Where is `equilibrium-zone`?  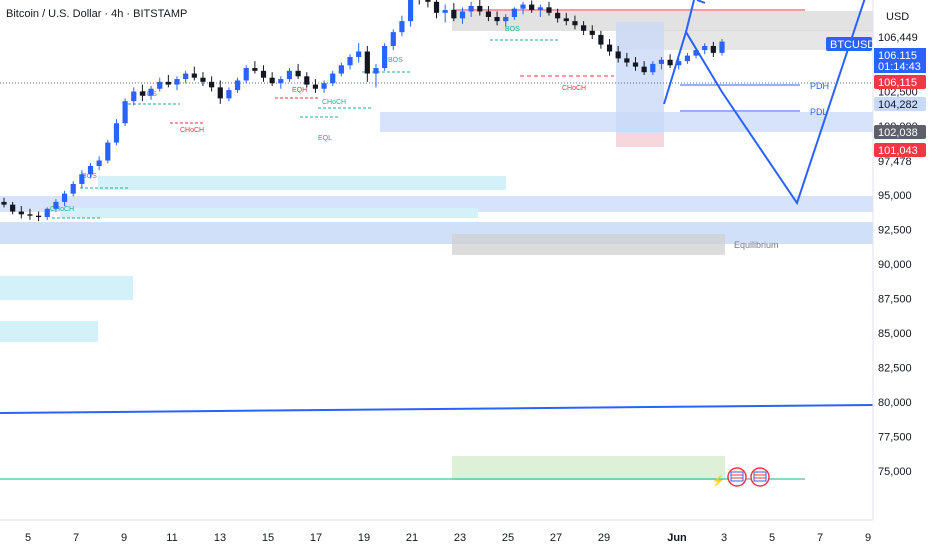 equilibrium-zone is located at coordinates (588, 244).